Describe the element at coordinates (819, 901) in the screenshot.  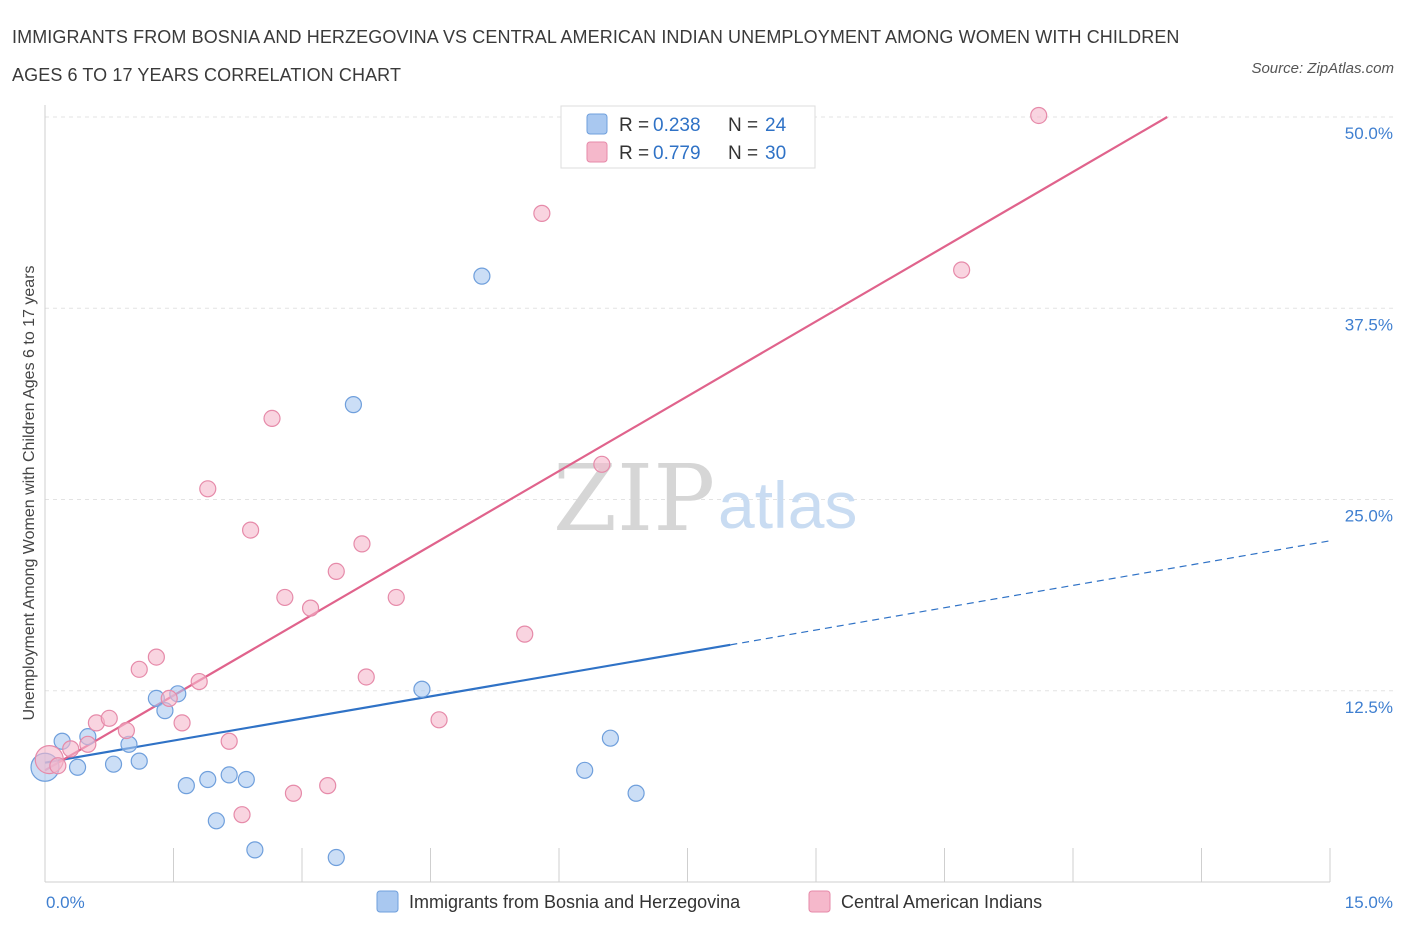
I see `bottom-legend-swatch-central-american` at that location.